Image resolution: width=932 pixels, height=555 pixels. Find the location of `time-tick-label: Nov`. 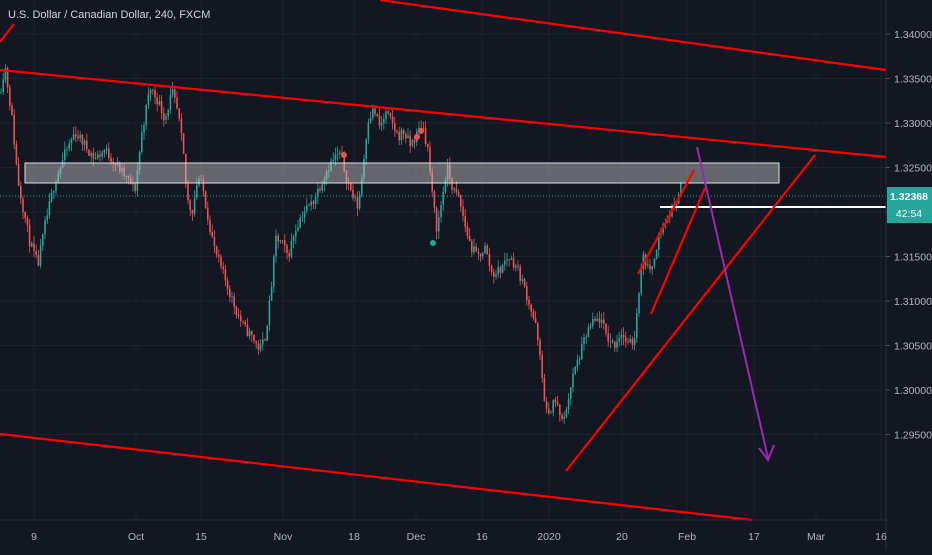

time-tick-label: Nov is located at coordinates (283, 537).